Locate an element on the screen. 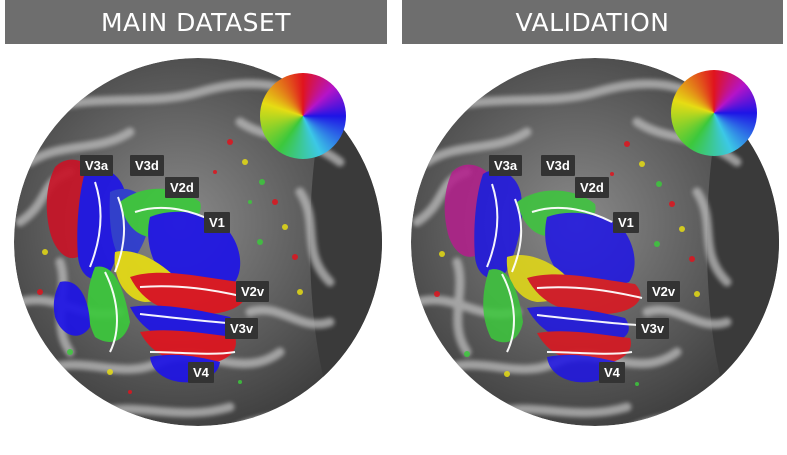 The width and height of the screenshot is (787, 455). panel-title-main: MAIN DATASET is located at coordinates (196, 22).